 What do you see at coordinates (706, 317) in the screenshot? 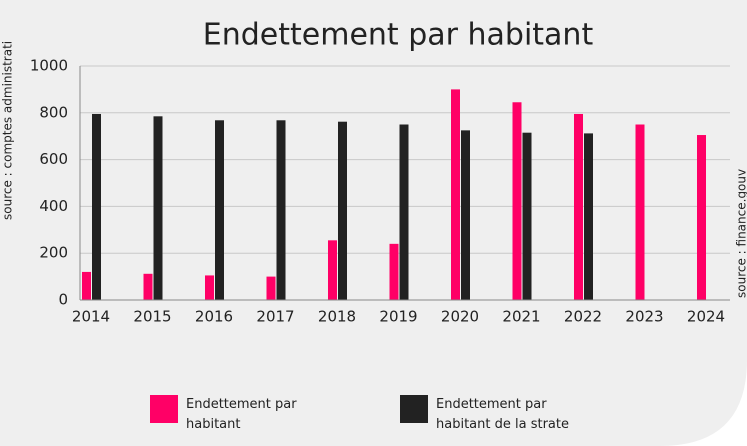
I see `x-tick-label: 2024` at bounding box center [706, 317].